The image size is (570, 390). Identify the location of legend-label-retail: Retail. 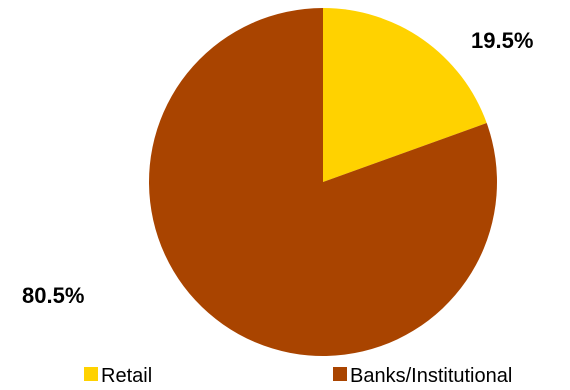
(126, 376).